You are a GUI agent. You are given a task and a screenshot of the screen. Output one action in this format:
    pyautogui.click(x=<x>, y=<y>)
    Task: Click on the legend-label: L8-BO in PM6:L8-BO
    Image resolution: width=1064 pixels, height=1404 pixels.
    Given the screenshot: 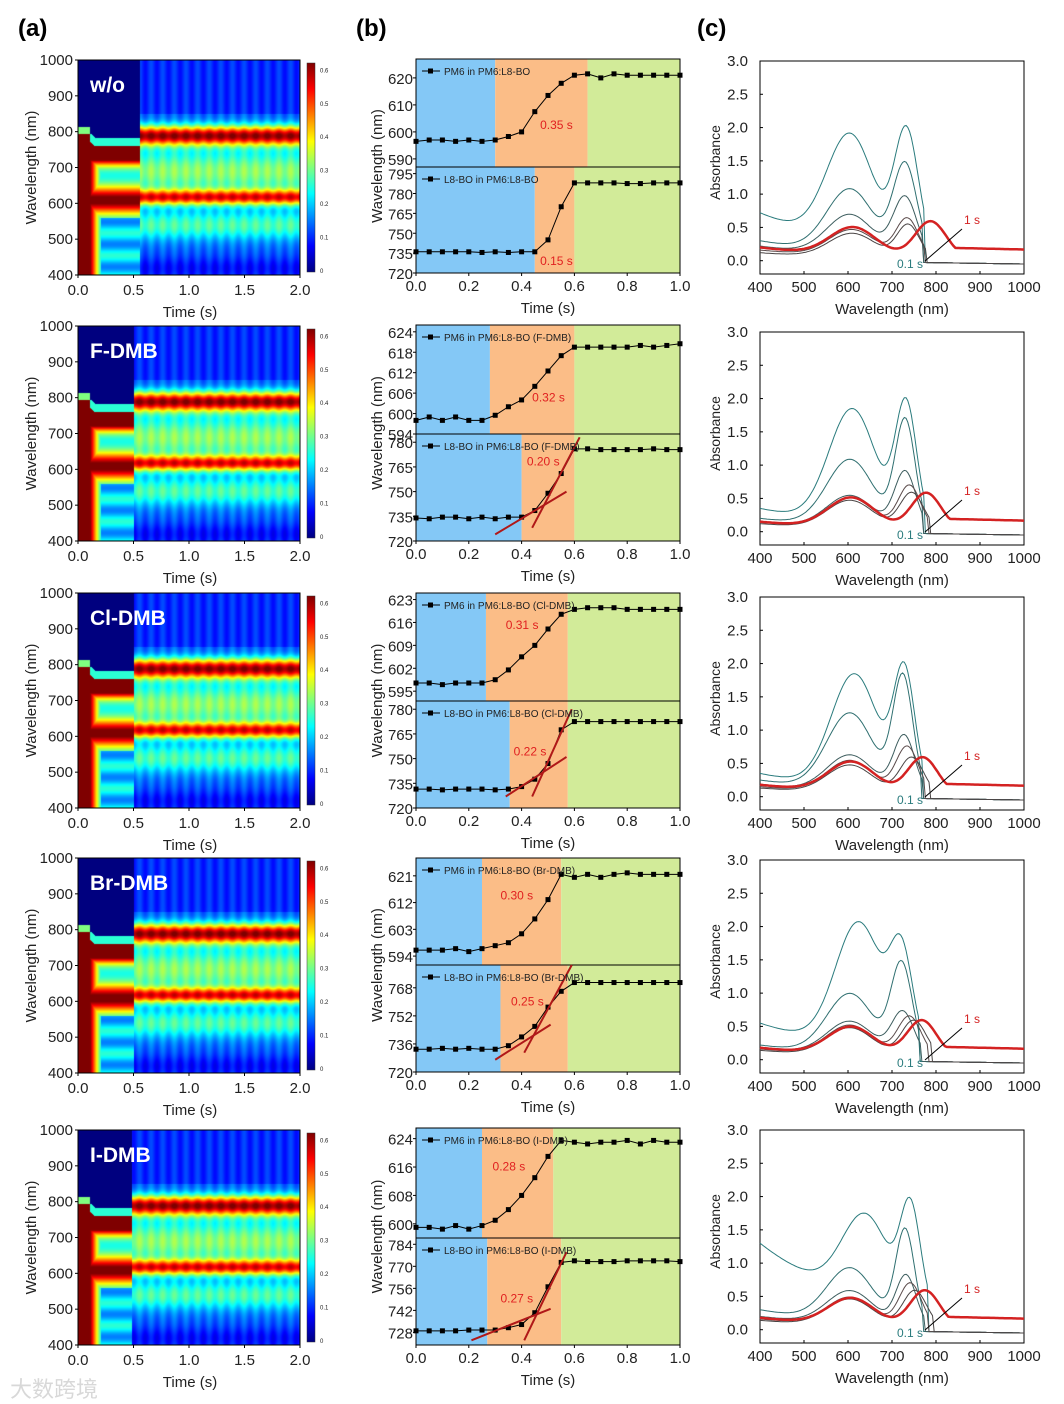 What is the action you would take?
    pyautogui.click(x=491, y=180)
    